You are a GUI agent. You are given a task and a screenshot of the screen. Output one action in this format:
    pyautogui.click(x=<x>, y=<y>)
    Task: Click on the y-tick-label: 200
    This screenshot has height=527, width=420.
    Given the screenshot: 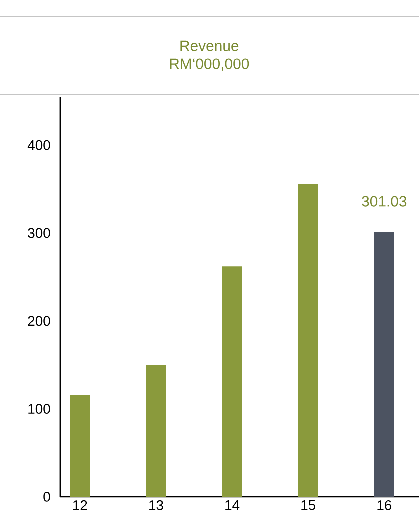 What is the action you would take?
    pyautogui.click(x=39, y=321)
    